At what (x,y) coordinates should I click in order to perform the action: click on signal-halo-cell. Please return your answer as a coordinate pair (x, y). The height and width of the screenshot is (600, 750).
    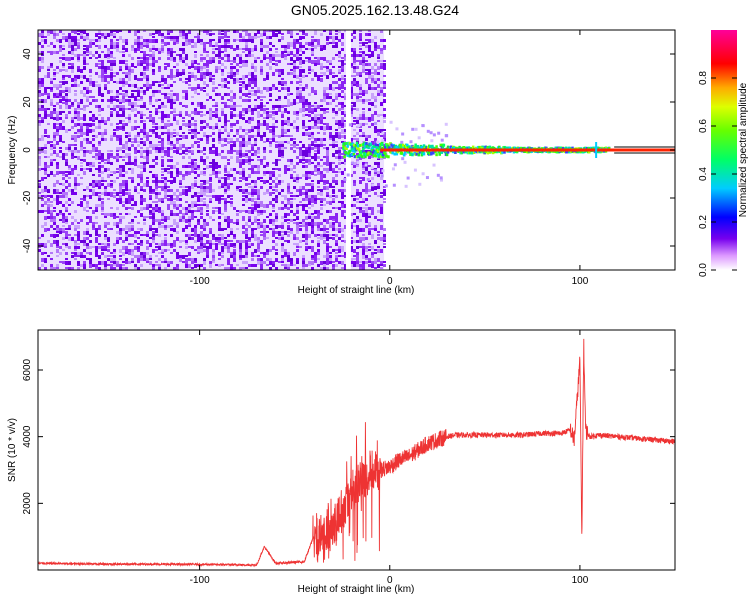
    Looking at the image, I should click on (438, 175).